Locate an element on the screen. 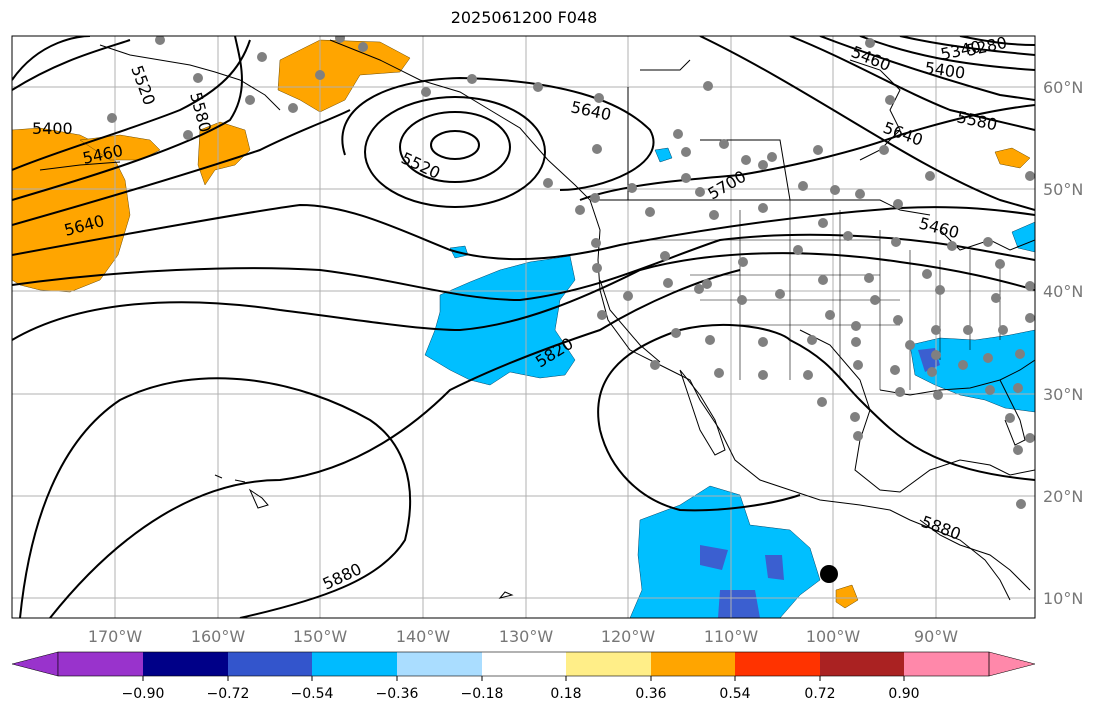 This screenshot has width=1105, height=712. contour-label: 5400 is located at coordinates (52, 128).